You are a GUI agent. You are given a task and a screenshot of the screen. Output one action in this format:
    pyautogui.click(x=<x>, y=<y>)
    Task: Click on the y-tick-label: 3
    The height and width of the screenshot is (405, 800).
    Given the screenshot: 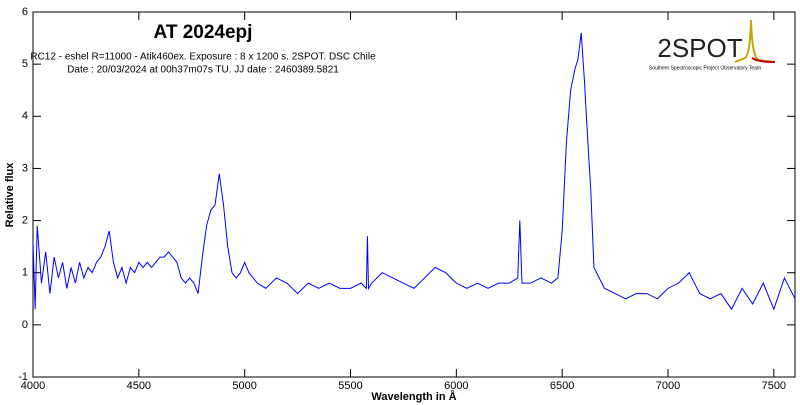 What is the action you would take?
    pyautogui.click(x=25, y=168)
    